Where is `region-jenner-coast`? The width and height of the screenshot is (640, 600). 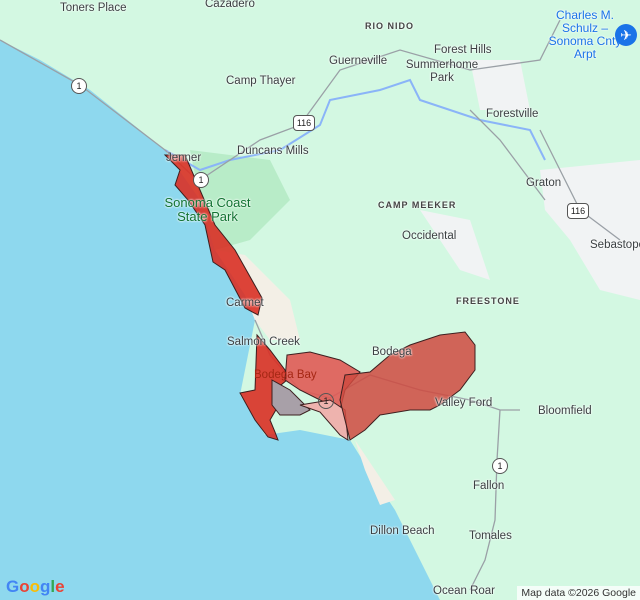
region-jenner-coast is located at coordinates (213, 235).